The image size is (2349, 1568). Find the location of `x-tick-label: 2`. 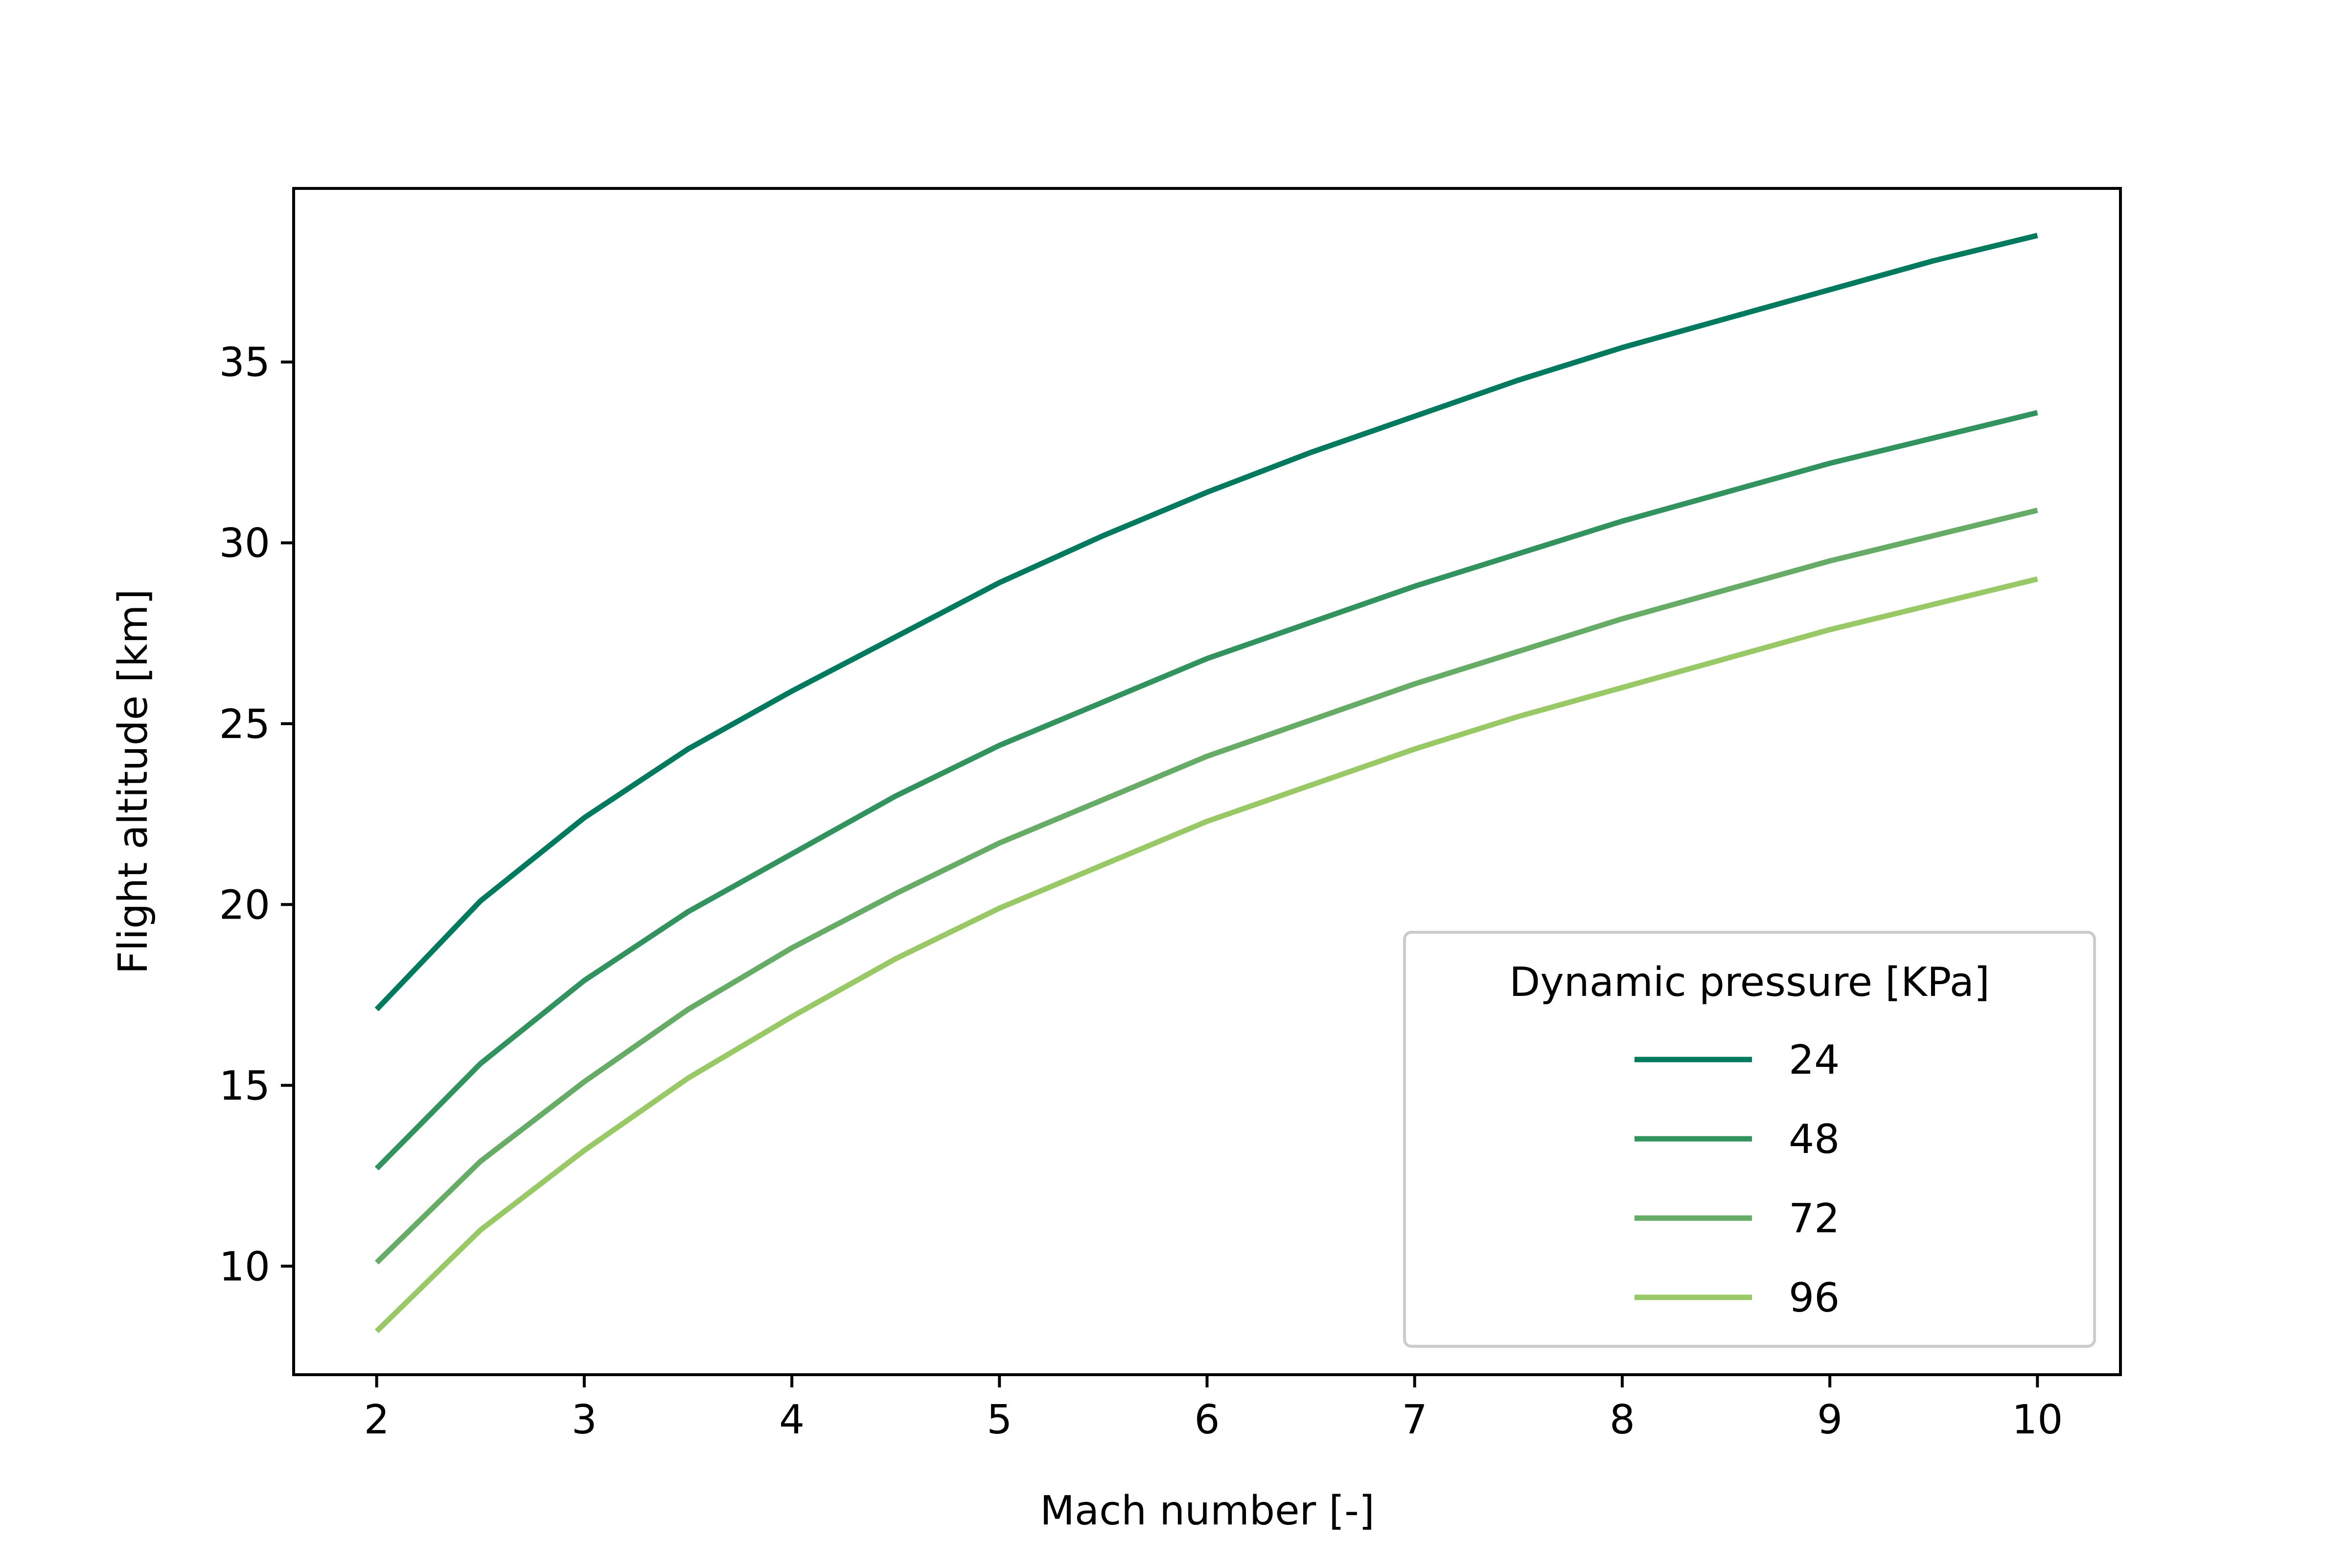

x-tick-label: 2 is located at coordinates (377, 1420).